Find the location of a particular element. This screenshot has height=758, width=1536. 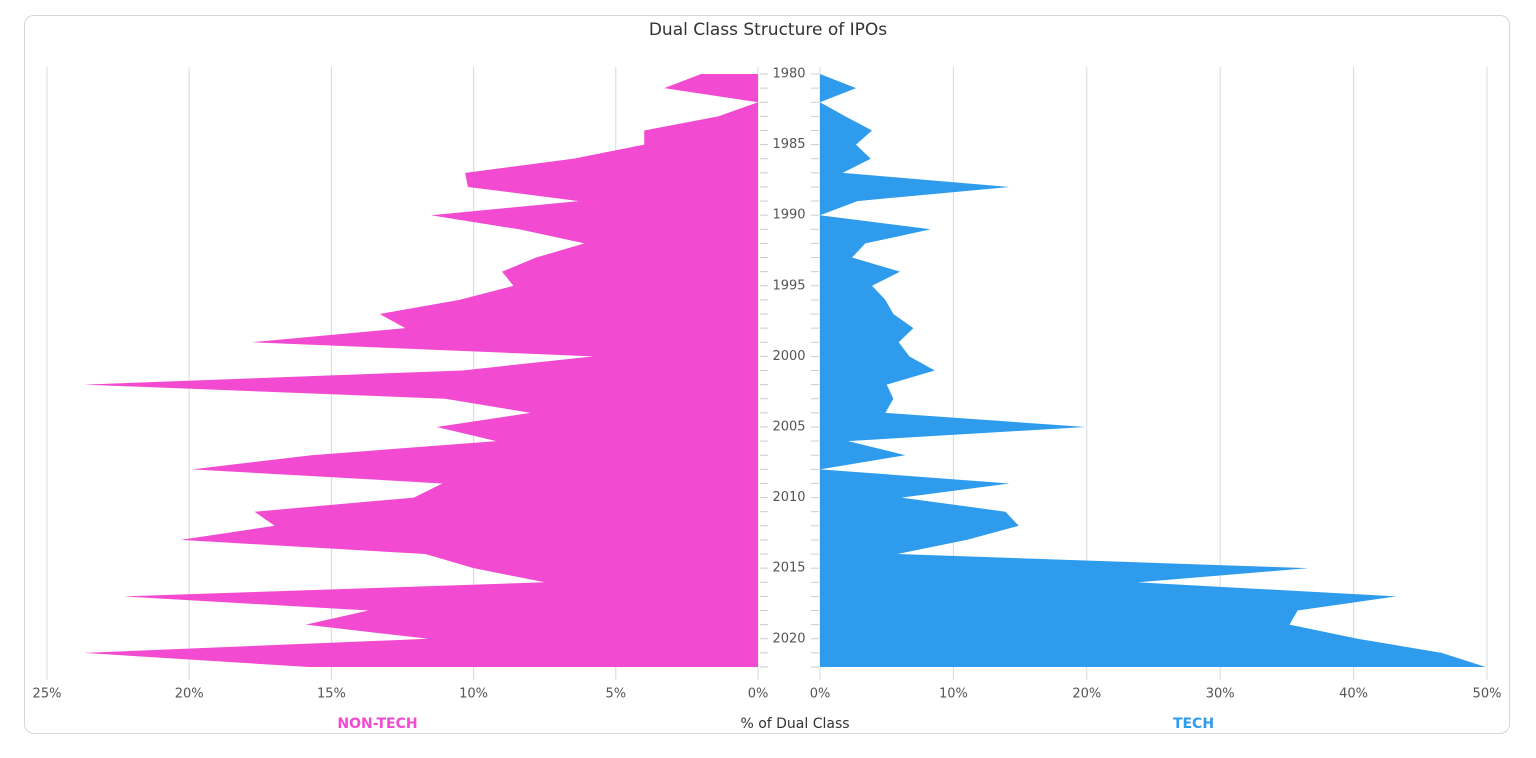

x-tick-label: 40% is located at coordinates (1353, 694).